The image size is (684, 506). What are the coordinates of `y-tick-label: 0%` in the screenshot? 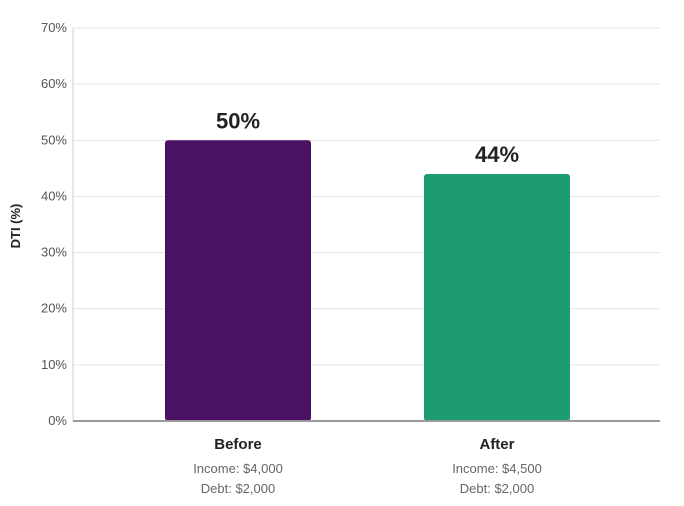 It's located at (57, 420).